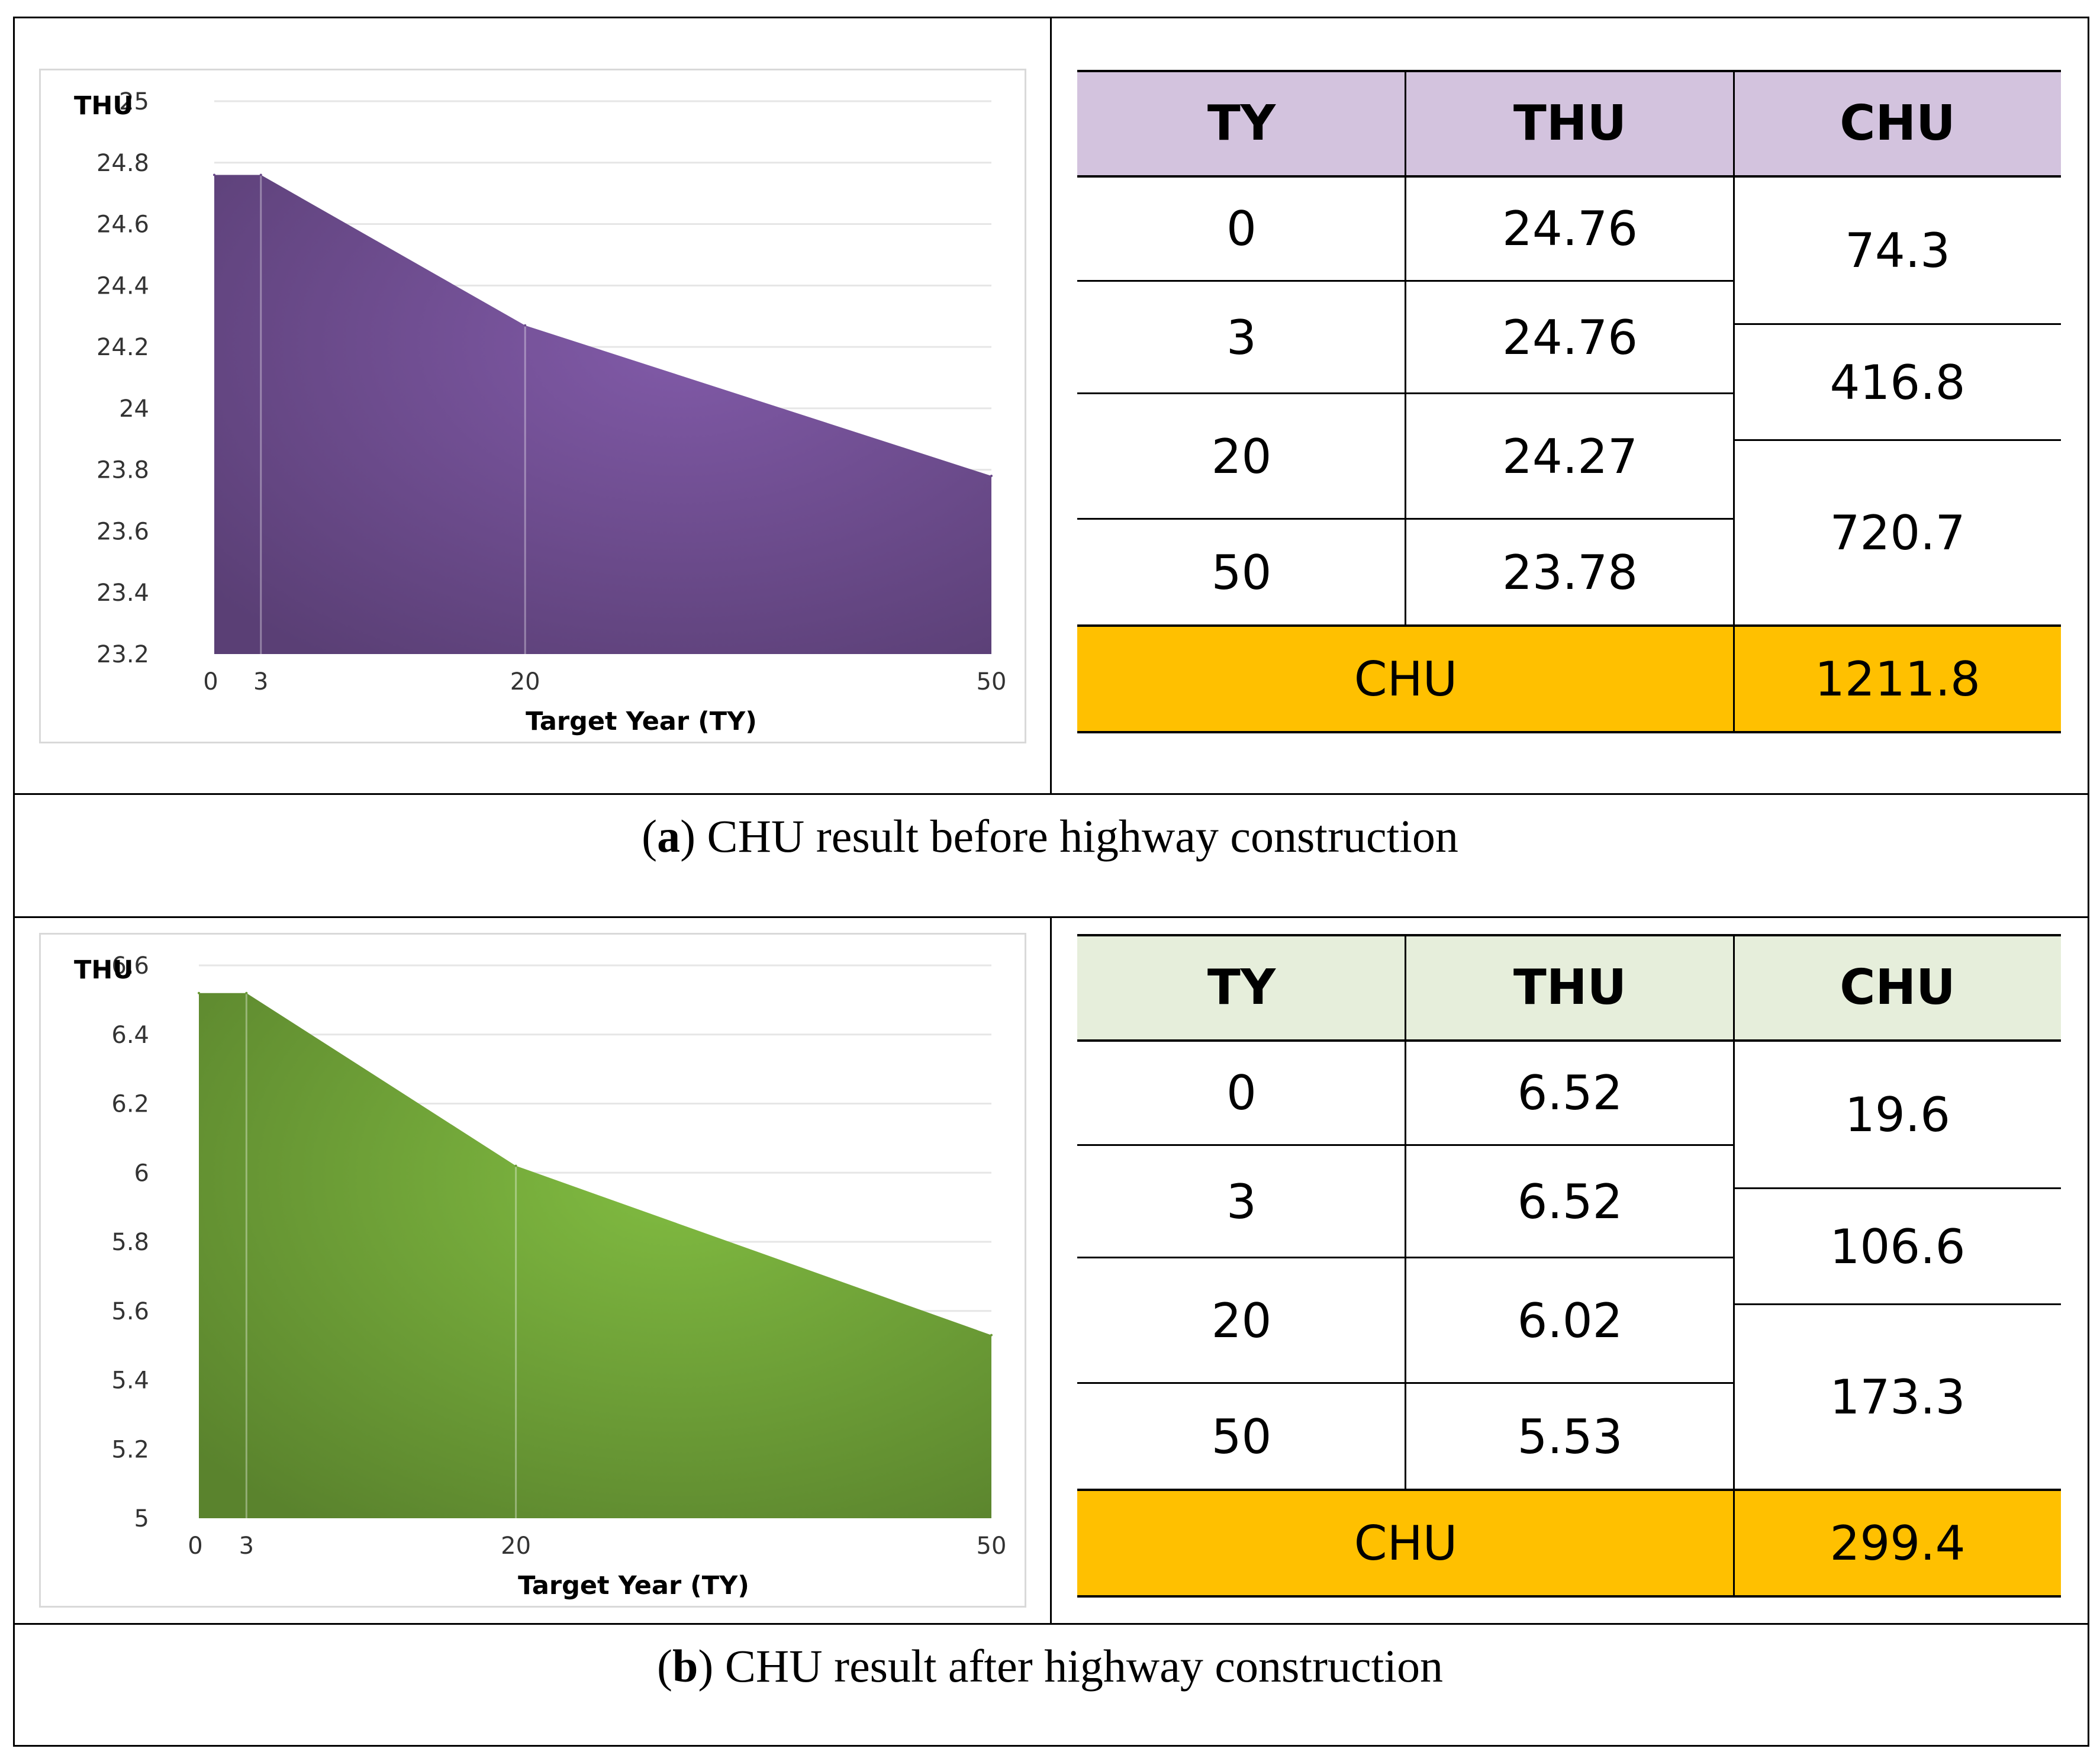 The height and width of the screenshot is (1755, 2100). What do you see at coordinates (1570, 337) in the screenshot?
I see `table-a-row-1-thu: 24.76` at bounding box center [1570, 337].